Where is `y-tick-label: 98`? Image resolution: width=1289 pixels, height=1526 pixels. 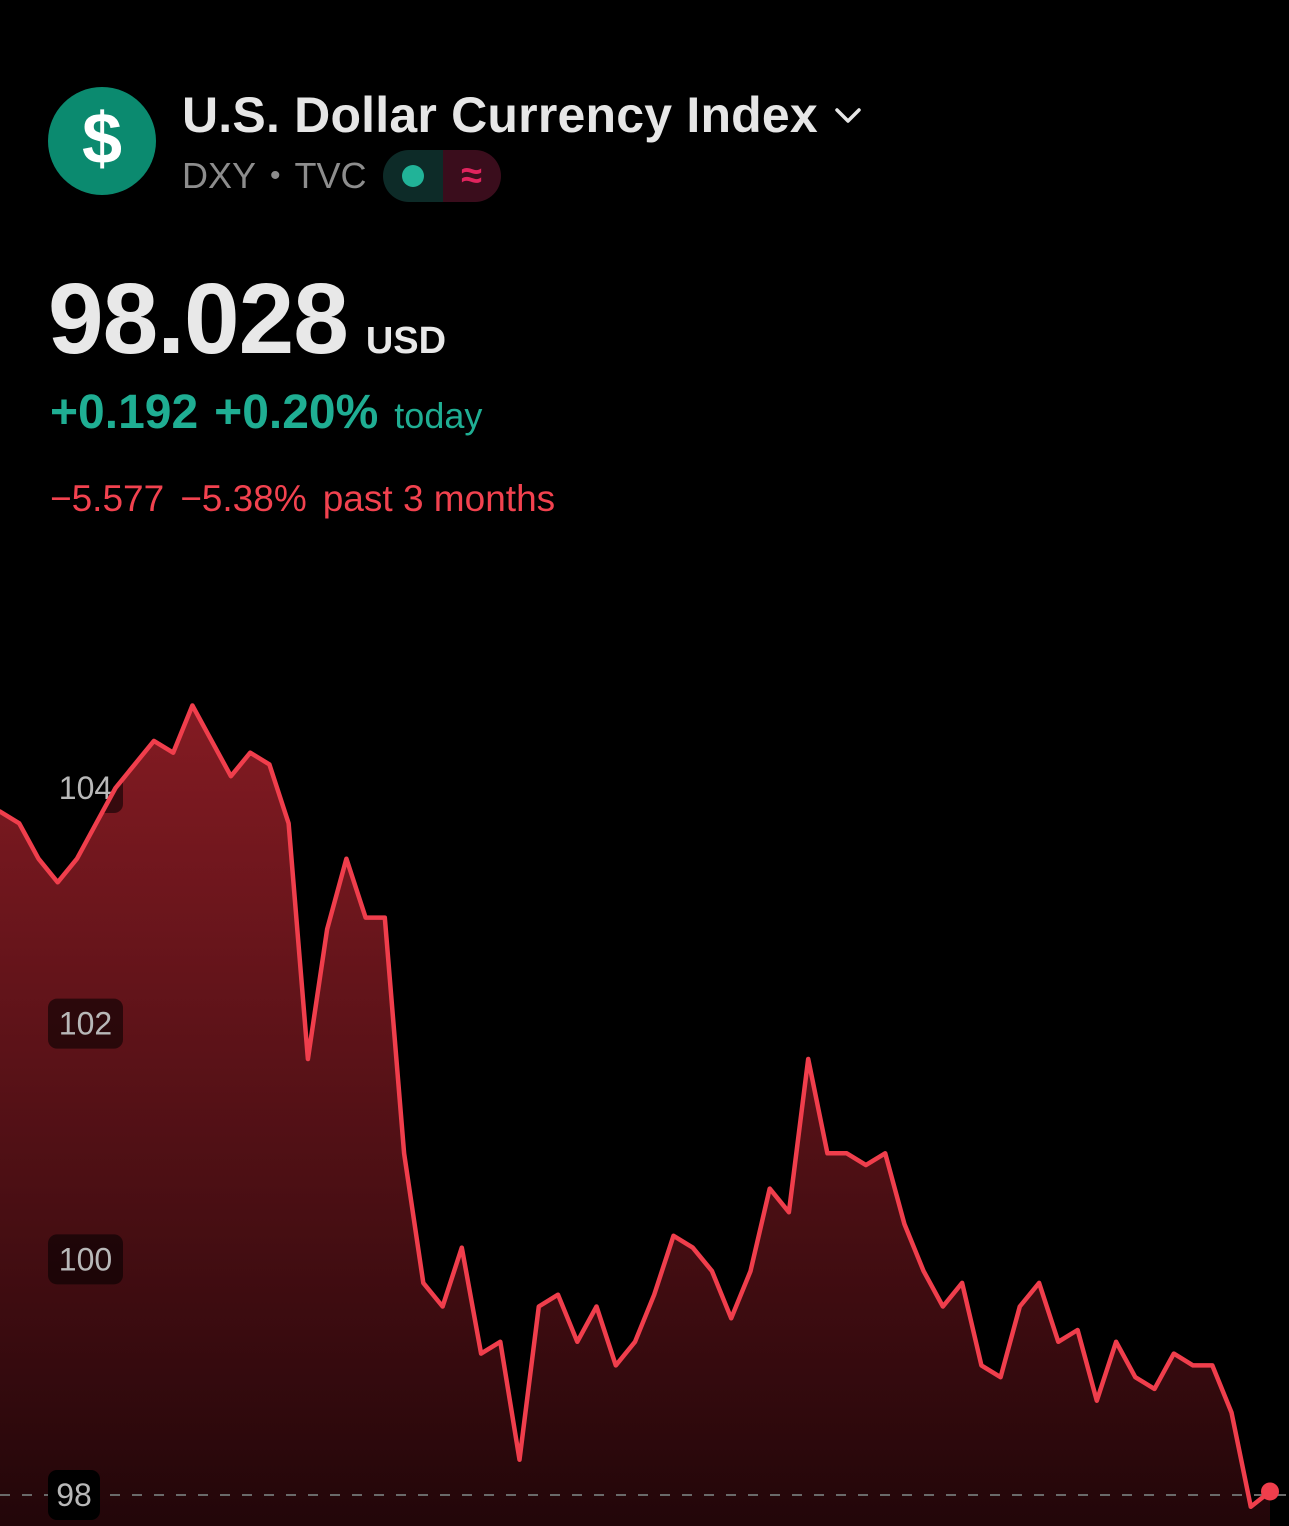
y-tick-label: 98 is located at coordinates (74, 1495).